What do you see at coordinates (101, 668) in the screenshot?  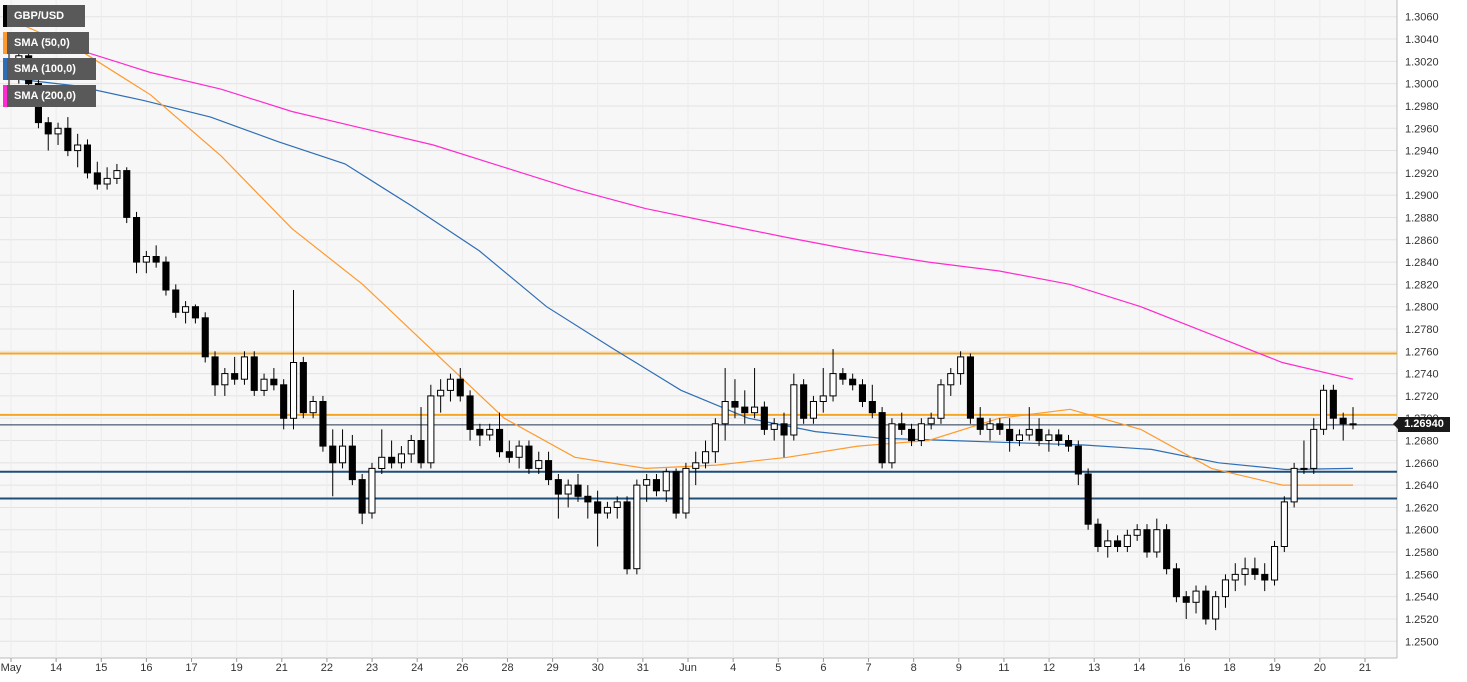 I see `x-tick-label: 15` at bounding box center [101, 668].